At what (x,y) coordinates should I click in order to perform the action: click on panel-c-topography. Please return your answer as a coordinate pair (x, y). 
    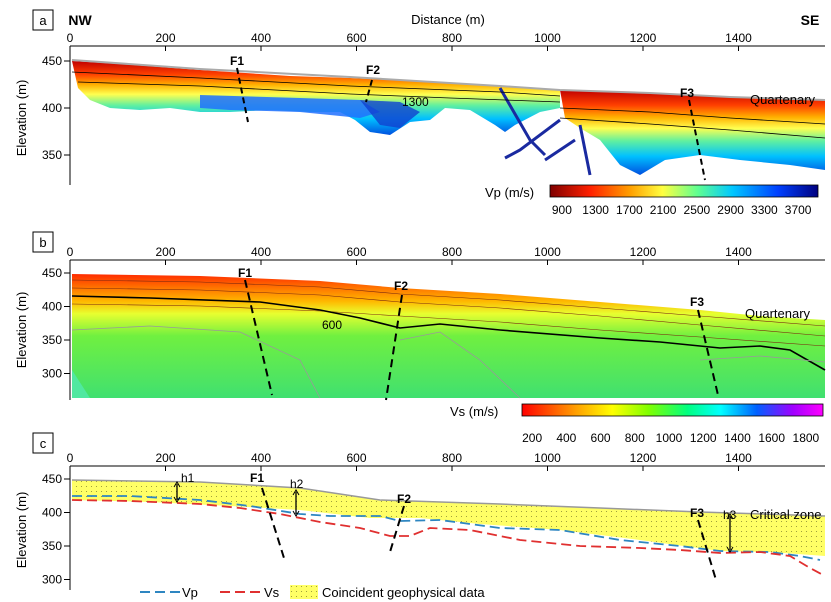
    Looking at the image, I should click on (448, 498).